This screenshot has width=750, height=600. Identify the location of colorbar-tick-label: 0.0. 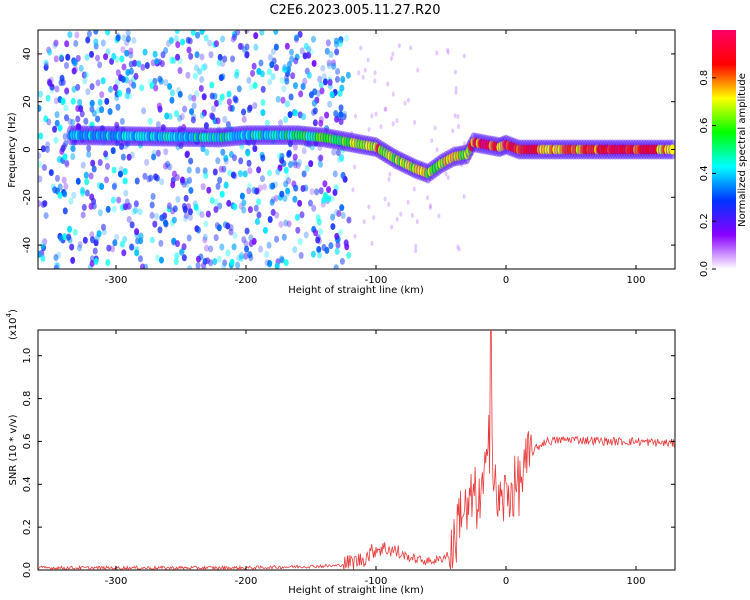
(704, 269).